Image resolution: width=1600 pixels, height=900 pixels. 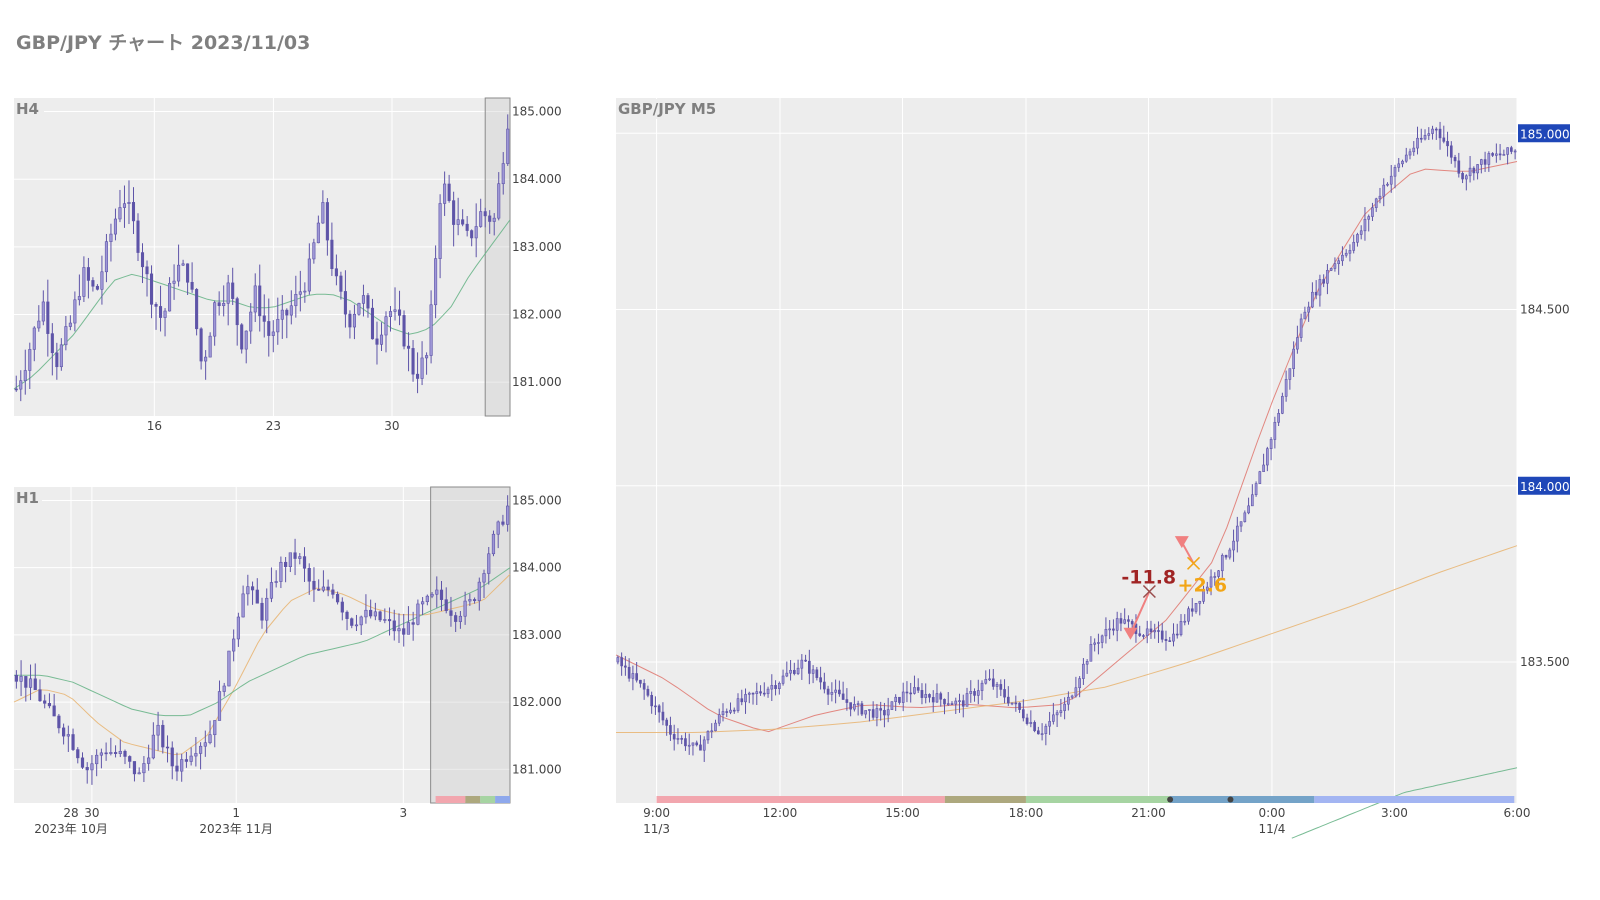 I want to click on m5-x-tick-label: 15:00, so click(x=902, y=813).